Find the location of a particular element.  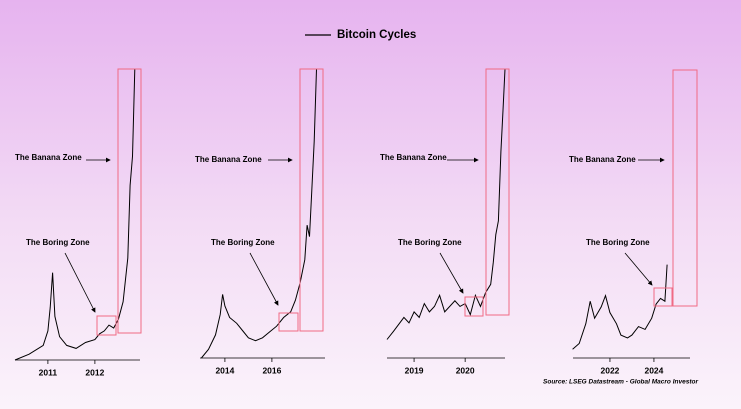

x-tick-label: 2014 is located at coordinates (224, 370).